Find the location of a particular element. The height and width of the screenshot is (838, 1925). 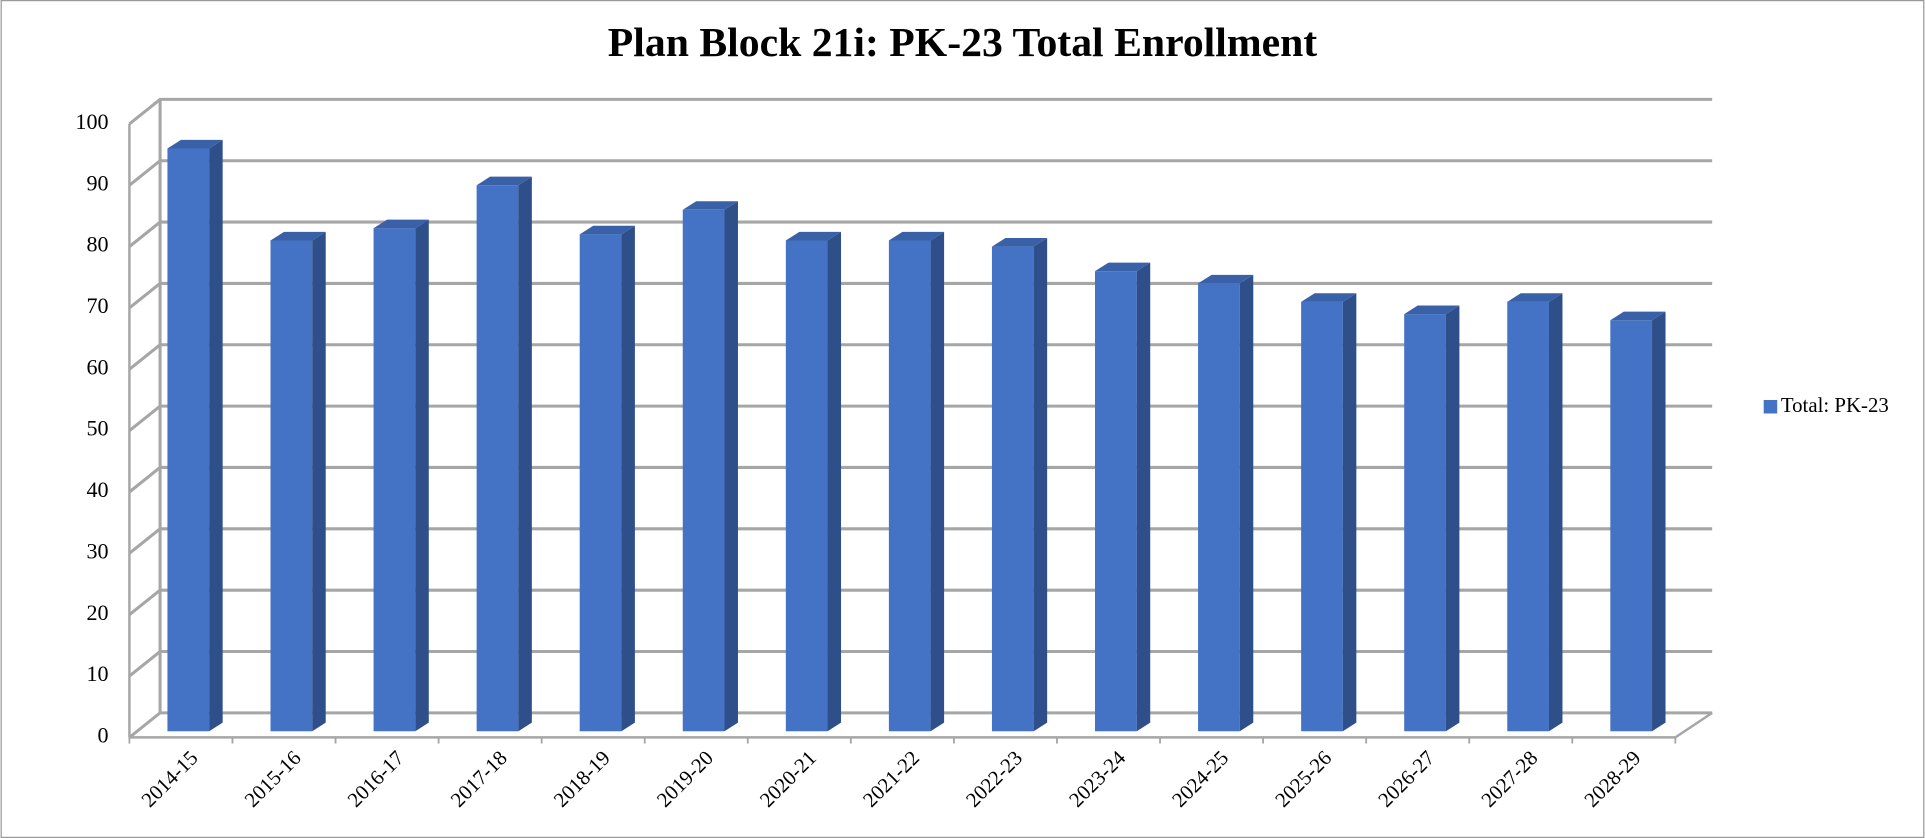

y-tick-label: 90 is located at coordinates (97, 182).